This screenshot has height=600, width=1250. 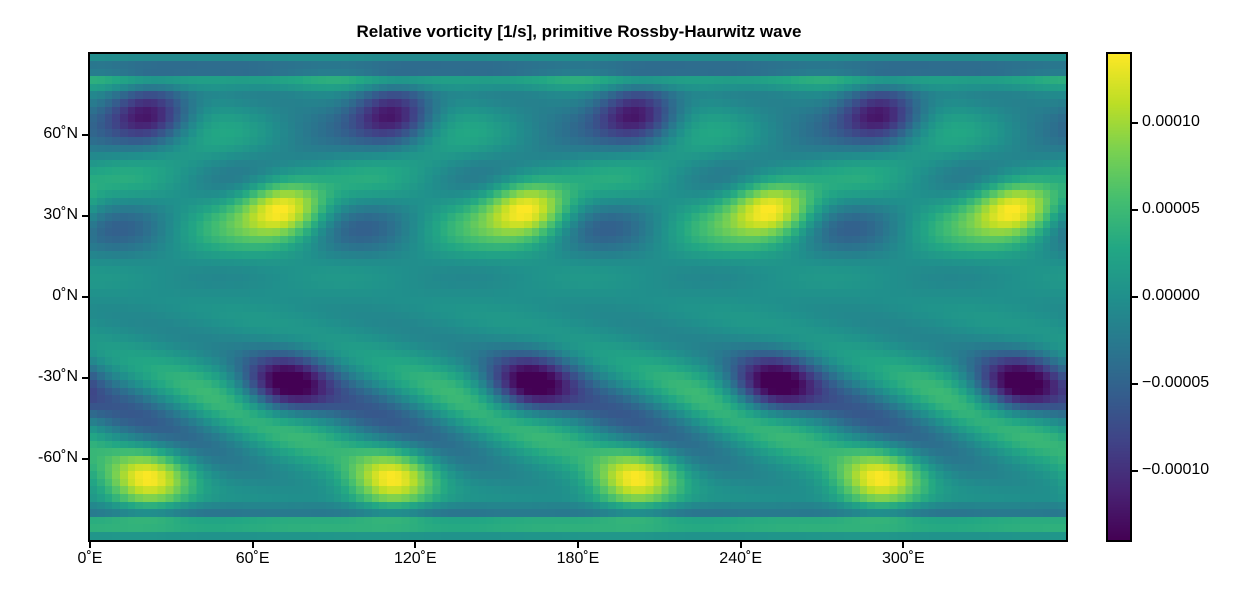 I want to click on colorbar-tick-label: 0.00000, so click(x=1171, y=295).